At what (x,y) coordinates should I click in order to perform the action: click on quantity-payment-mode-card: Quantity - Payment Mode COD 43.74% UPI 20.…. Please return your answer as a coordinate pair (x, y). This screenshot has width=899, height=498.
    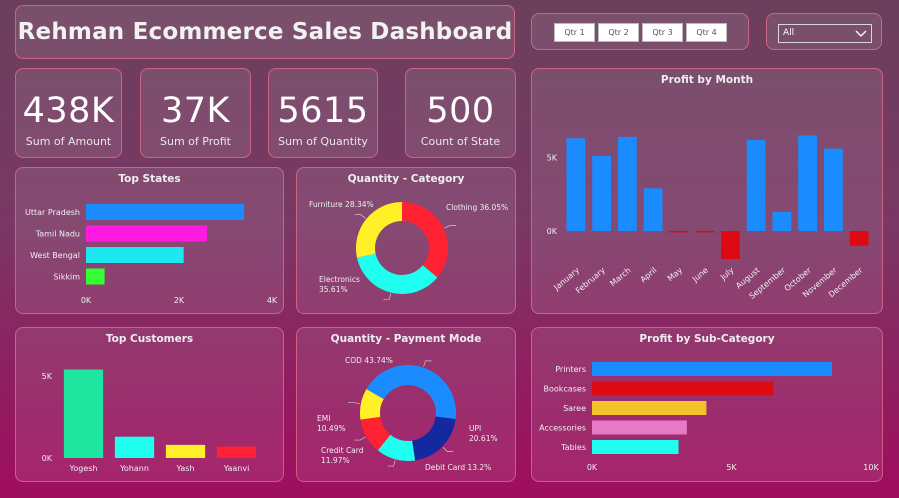
    Looking at the image, I should click on (406, 404).